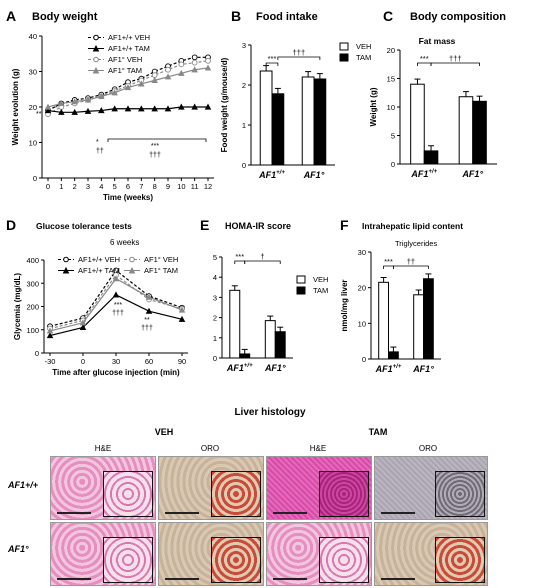 This screenshot has width=541, height=588. I want to click on x-tick-label: 90, so click(182, 361).